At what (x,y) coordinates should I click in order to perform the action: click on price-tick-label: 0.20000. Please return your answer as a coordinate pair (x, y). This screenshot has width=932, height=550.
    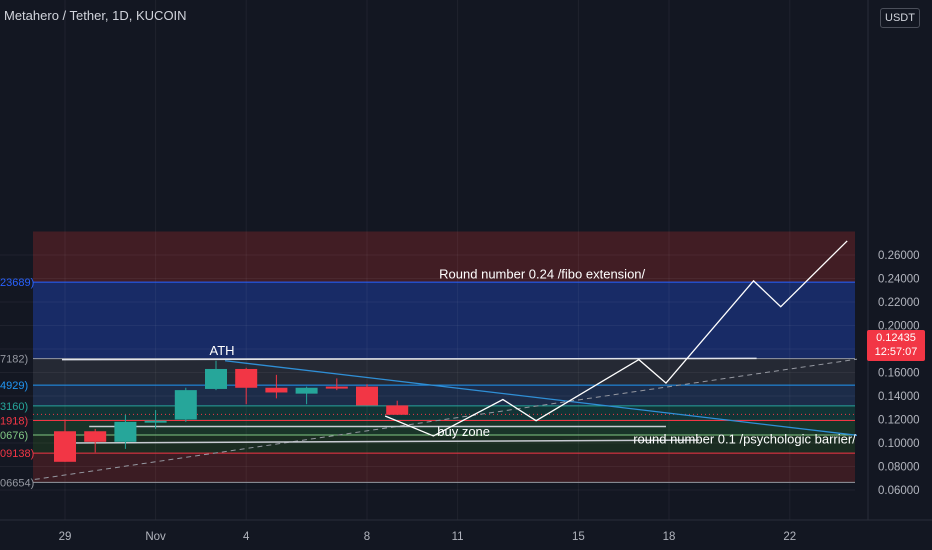
    Looking at the image, I should click on (899, 327).